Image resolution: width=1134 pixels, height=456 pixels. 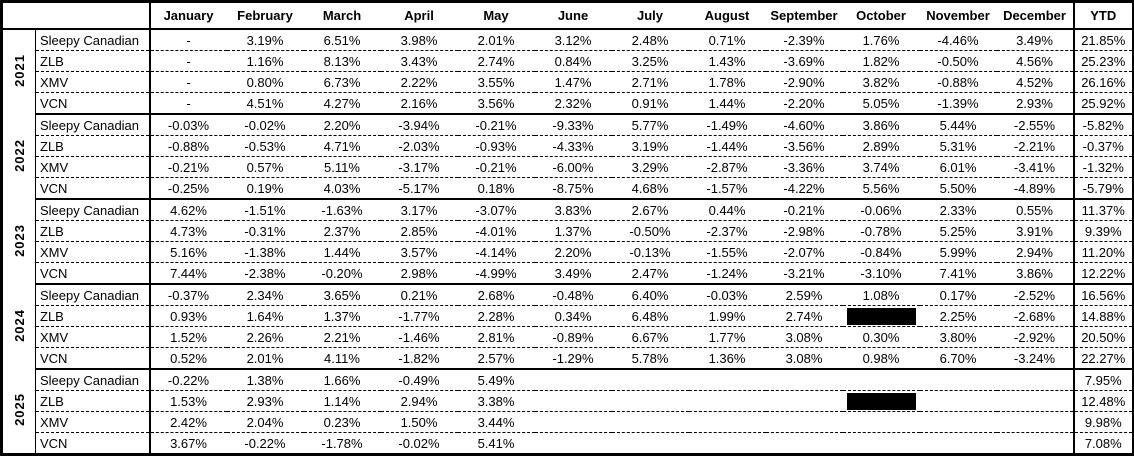 I want to click on return-cell: 2.48%, so click(x=650, y=40).